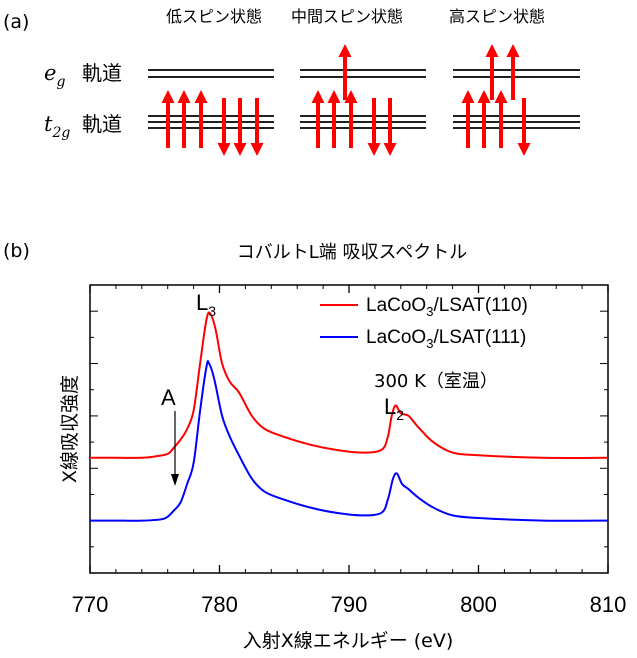 This screenshot has width=637, height=658. Describe the element at coordinates (348, 641) in the screenshot. I see `x-axis-label: 入射X線エネルギー (eV)` at that location.